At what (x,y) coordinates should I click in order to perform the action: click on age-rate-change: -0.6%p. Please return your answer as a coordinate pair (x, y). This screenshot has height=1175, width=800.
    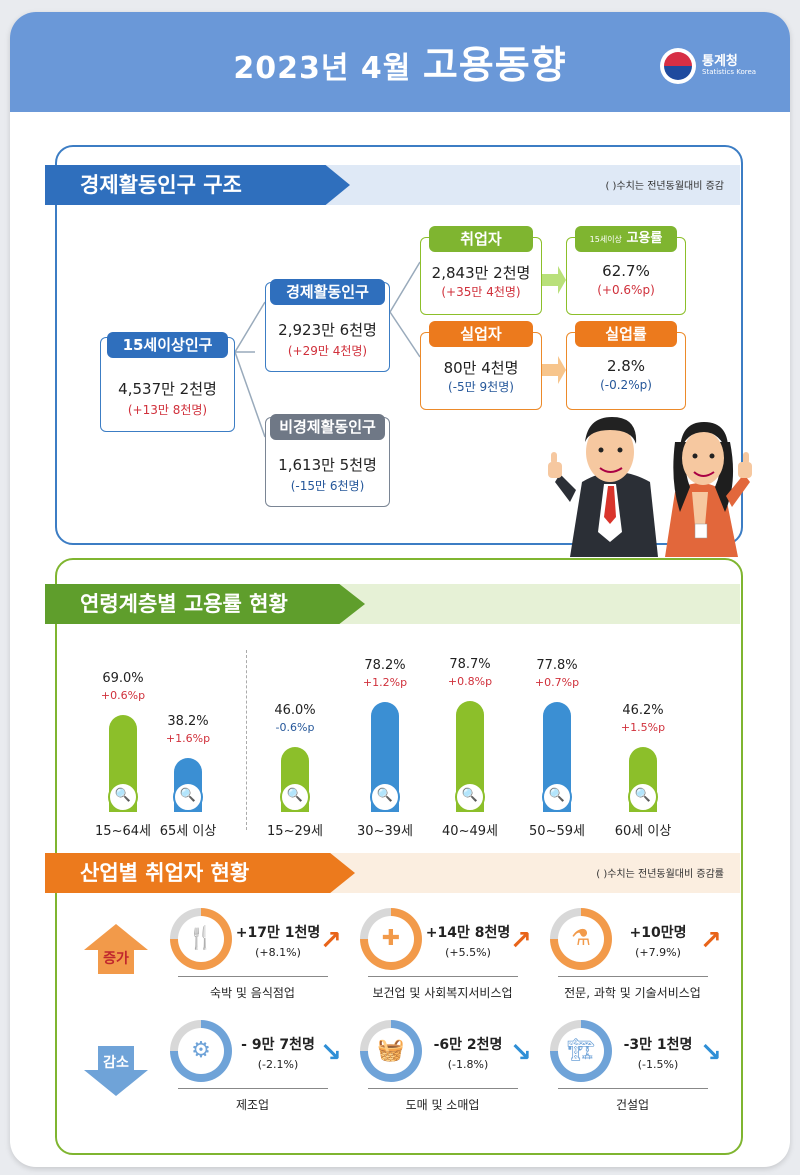
    Looking at the image, I should click on (295, 728).